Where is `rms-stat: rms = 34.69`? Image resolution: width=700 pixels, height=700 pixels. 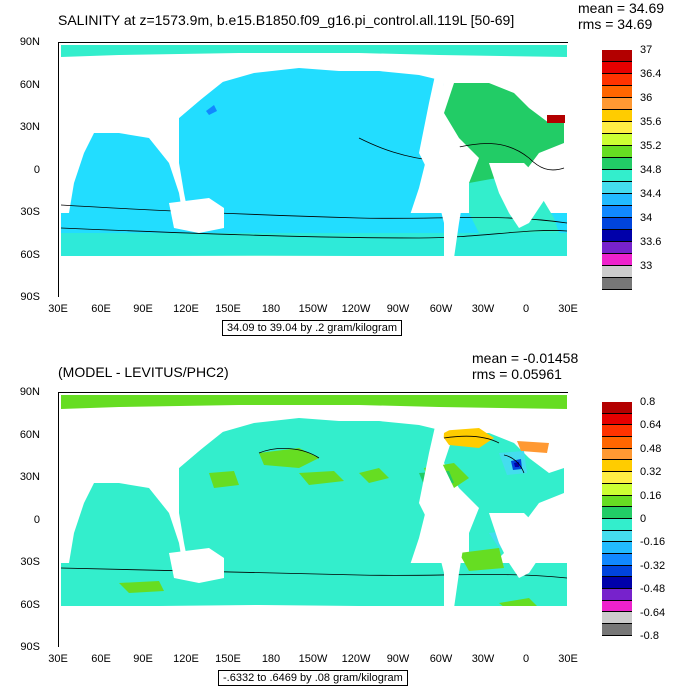 rms-stat: rms = 34.69 is located at coordinates (615, 24).